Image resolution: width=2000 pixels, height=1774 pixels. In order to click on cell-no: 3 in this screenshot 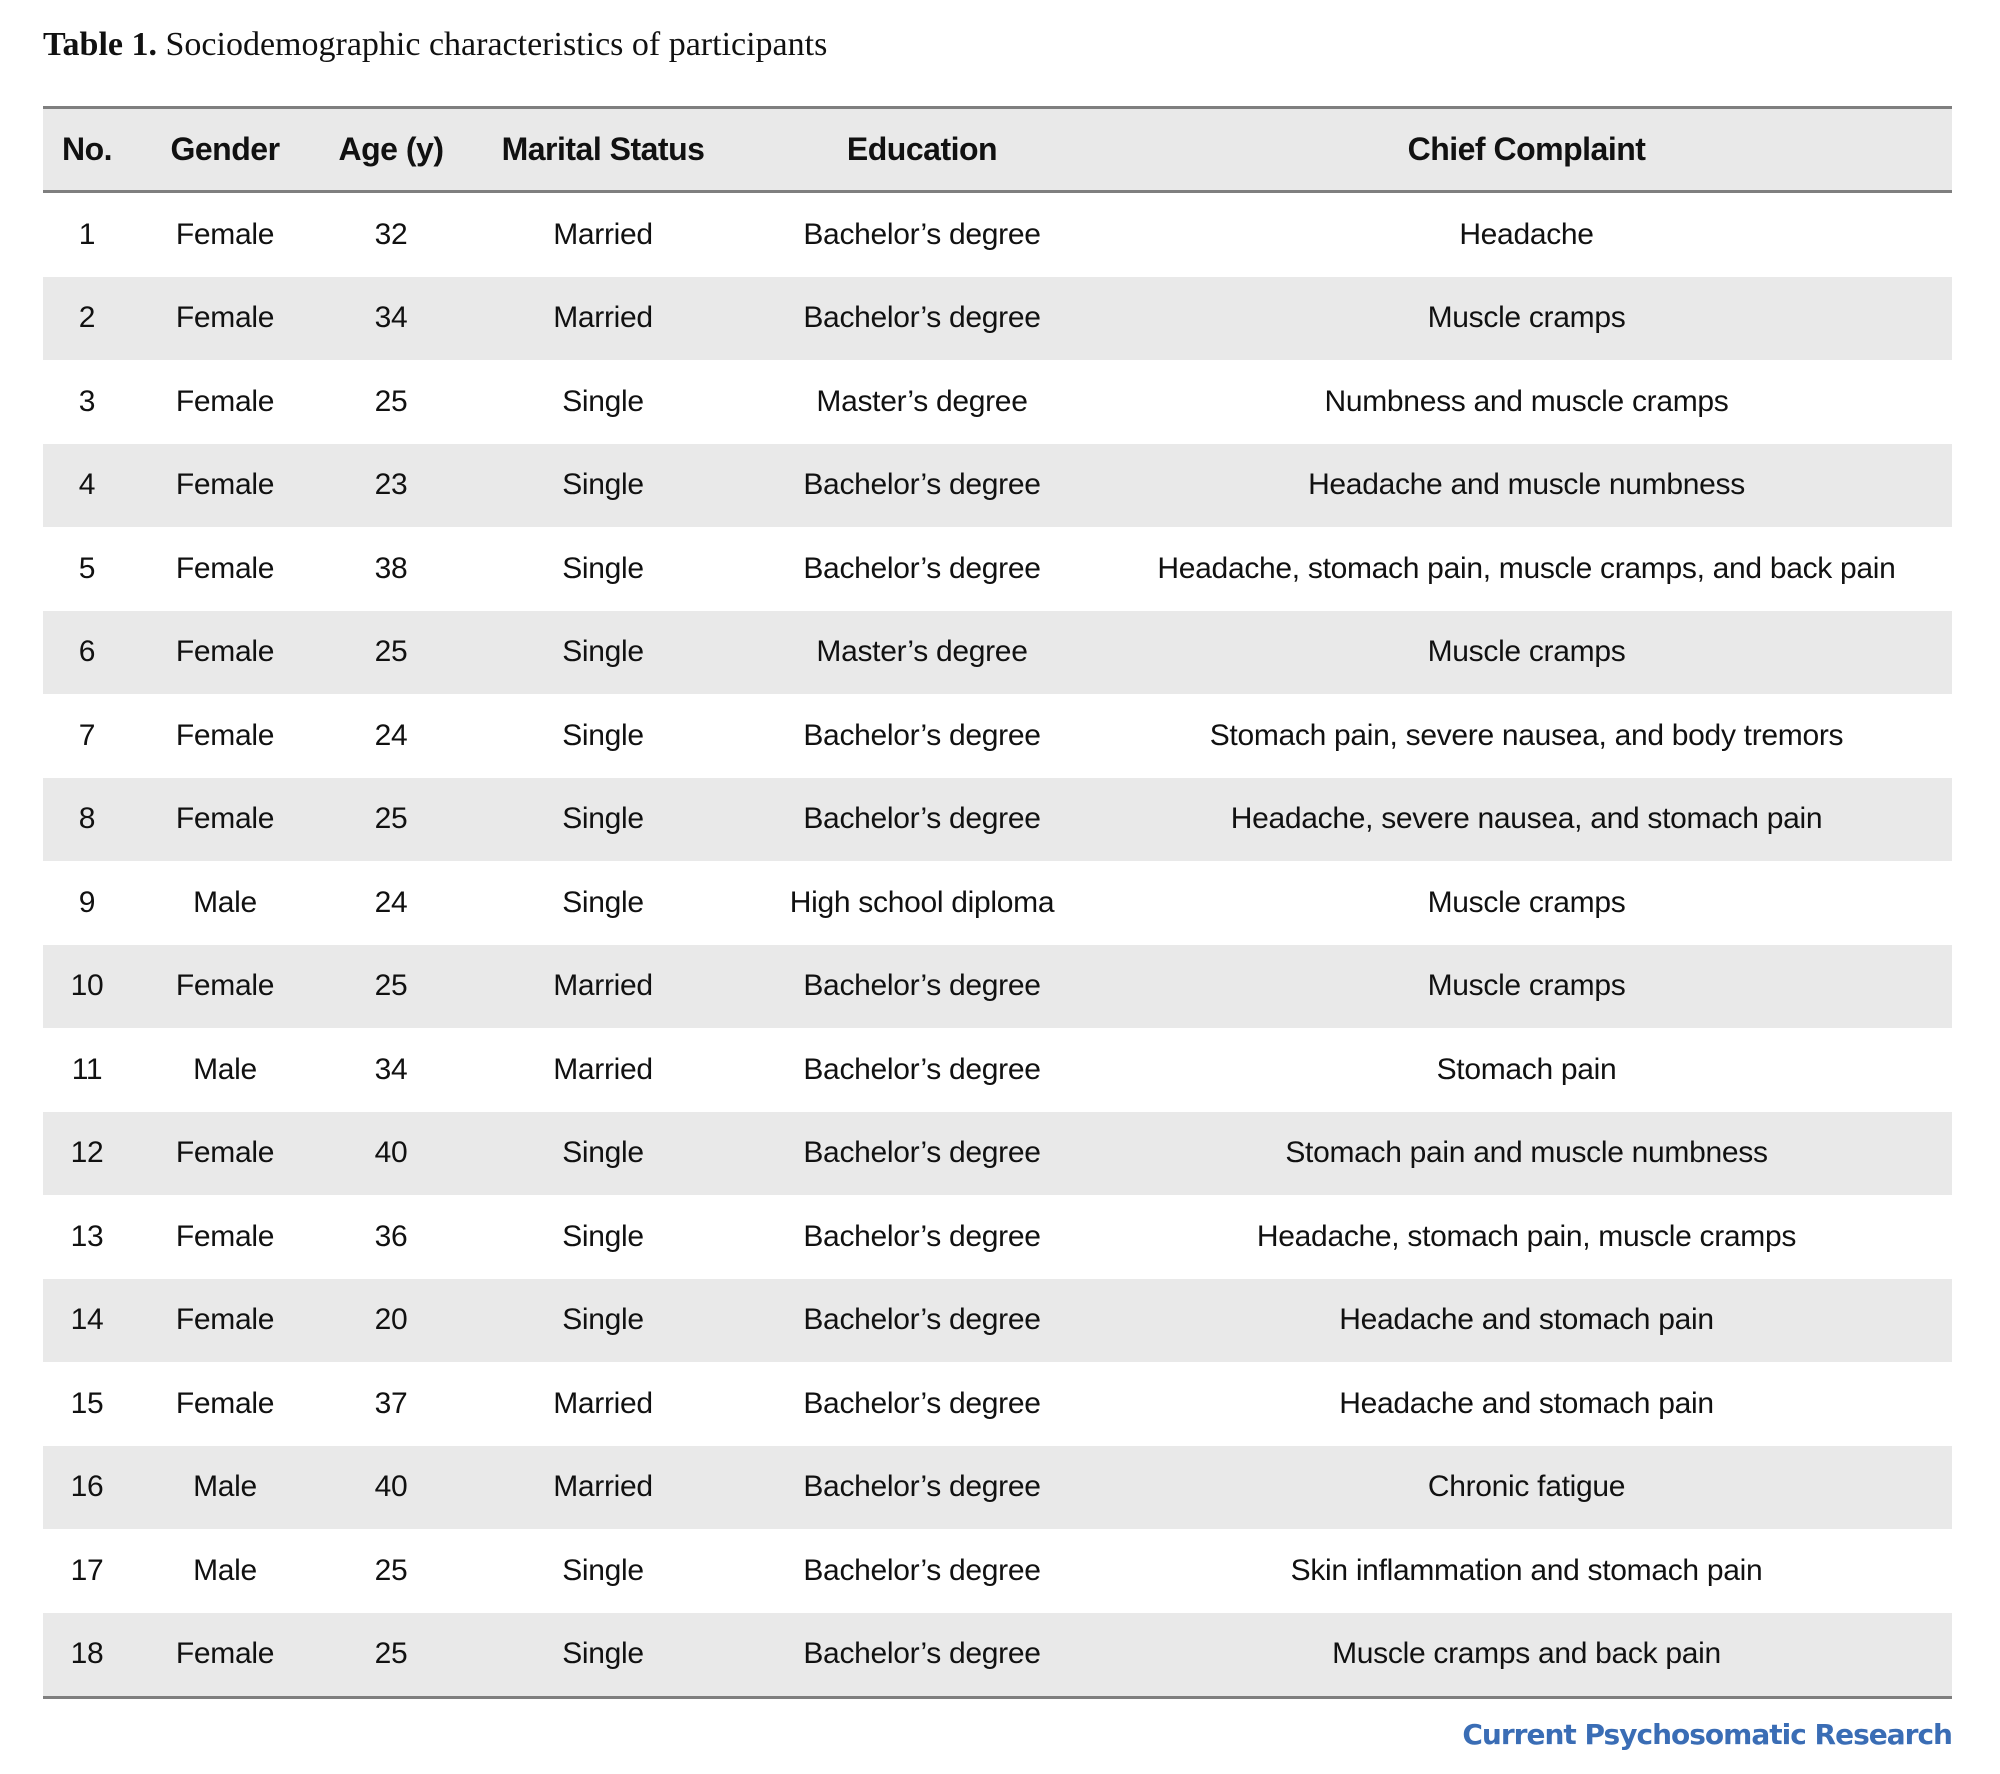, I will do `click(87, 401)`.